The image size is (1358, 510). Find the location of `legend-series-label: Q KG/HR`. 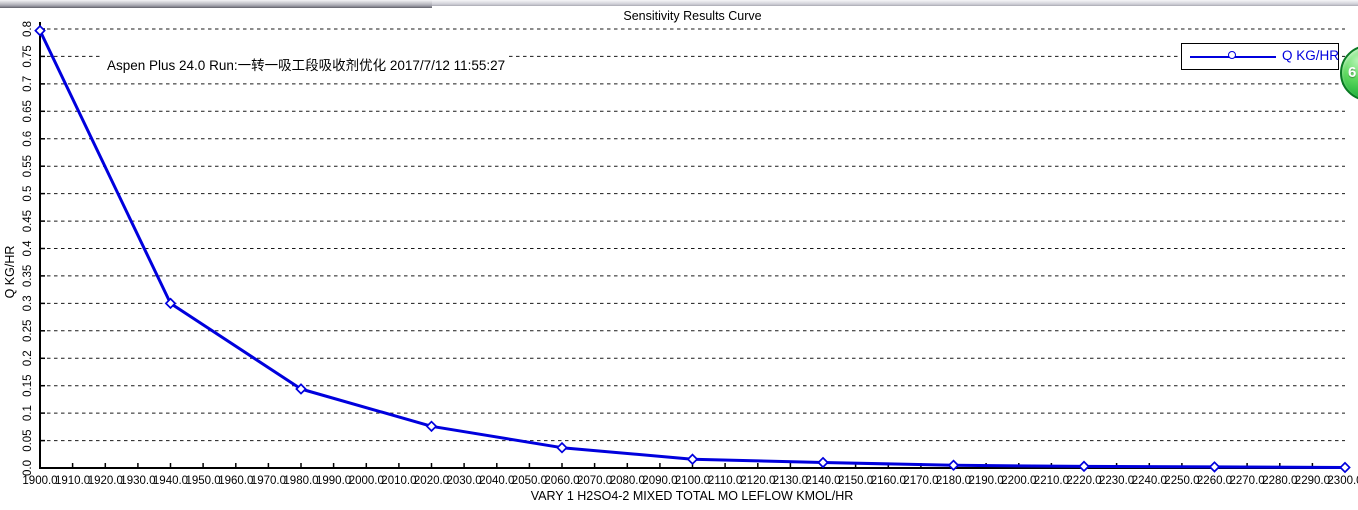

legend-series-label: Q KG/HR is located at coordinates (1311, 55).